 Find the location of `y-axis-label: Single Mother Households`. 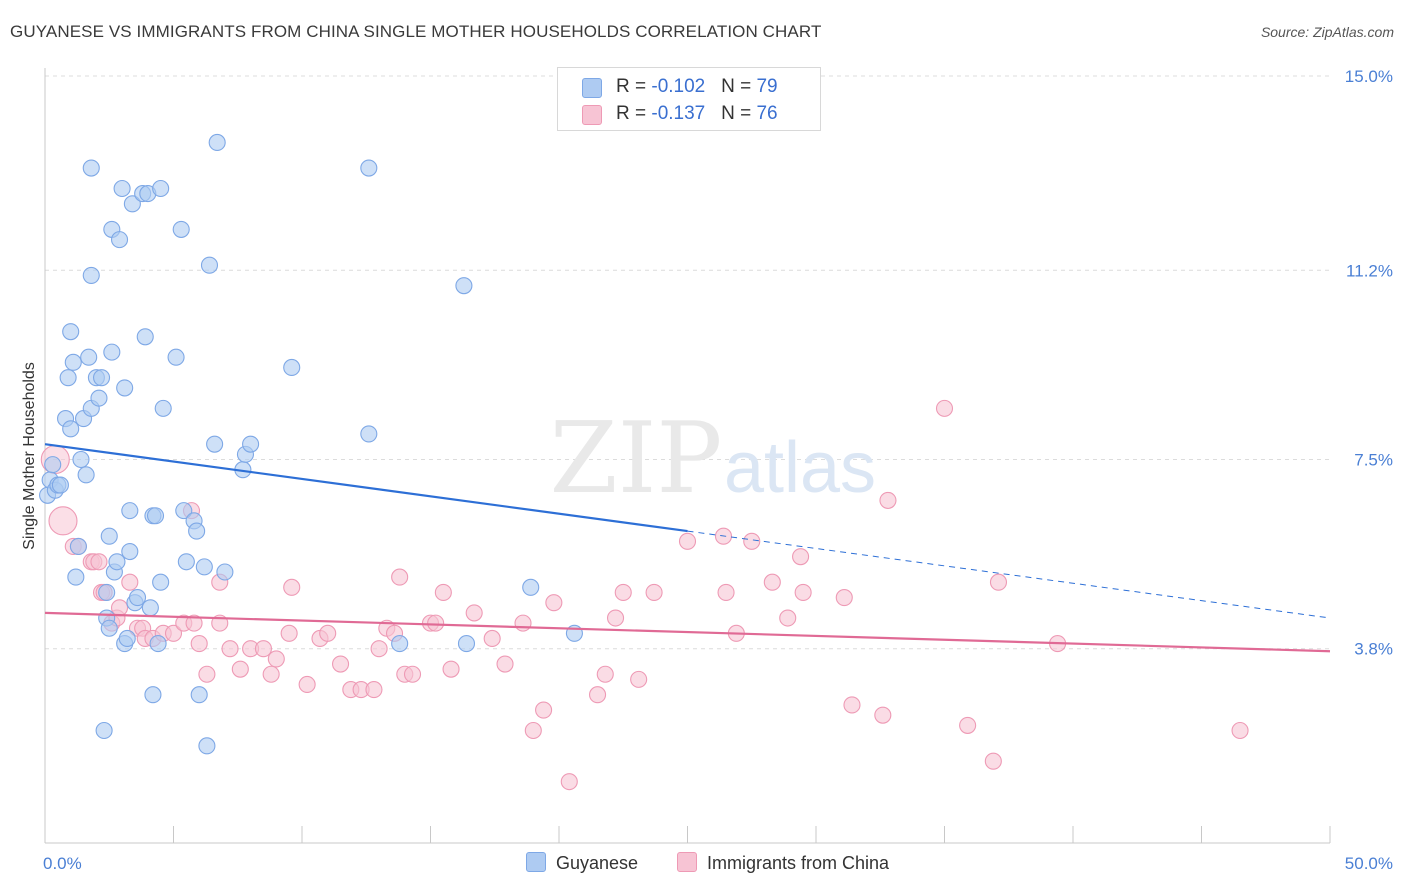

y-axis-label: Single Mother Households is located at coordinates (29, 456).